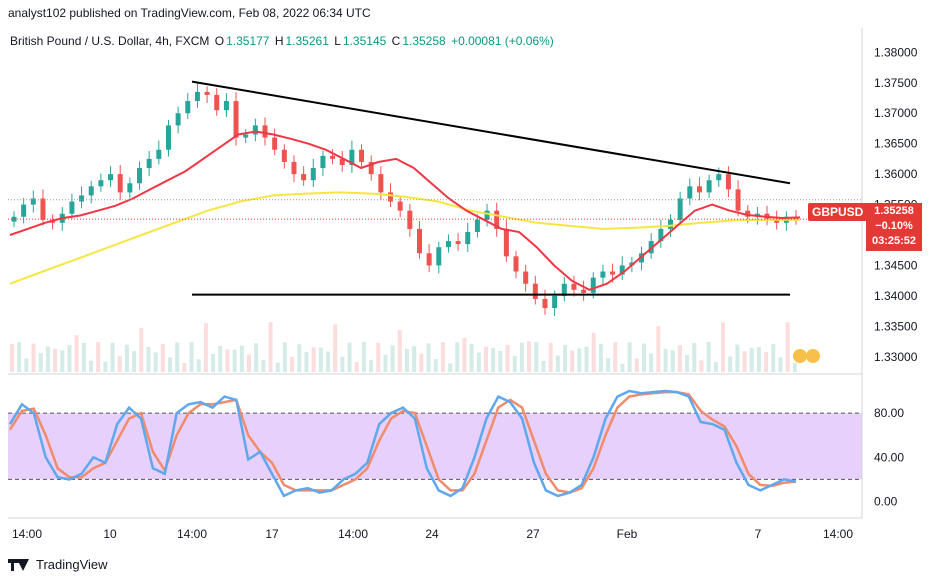 The image size is (941, 583). Describe the element at coordinates (896, 357) in the screenshot. I see `price-tick-label: 1.33000` at that location.